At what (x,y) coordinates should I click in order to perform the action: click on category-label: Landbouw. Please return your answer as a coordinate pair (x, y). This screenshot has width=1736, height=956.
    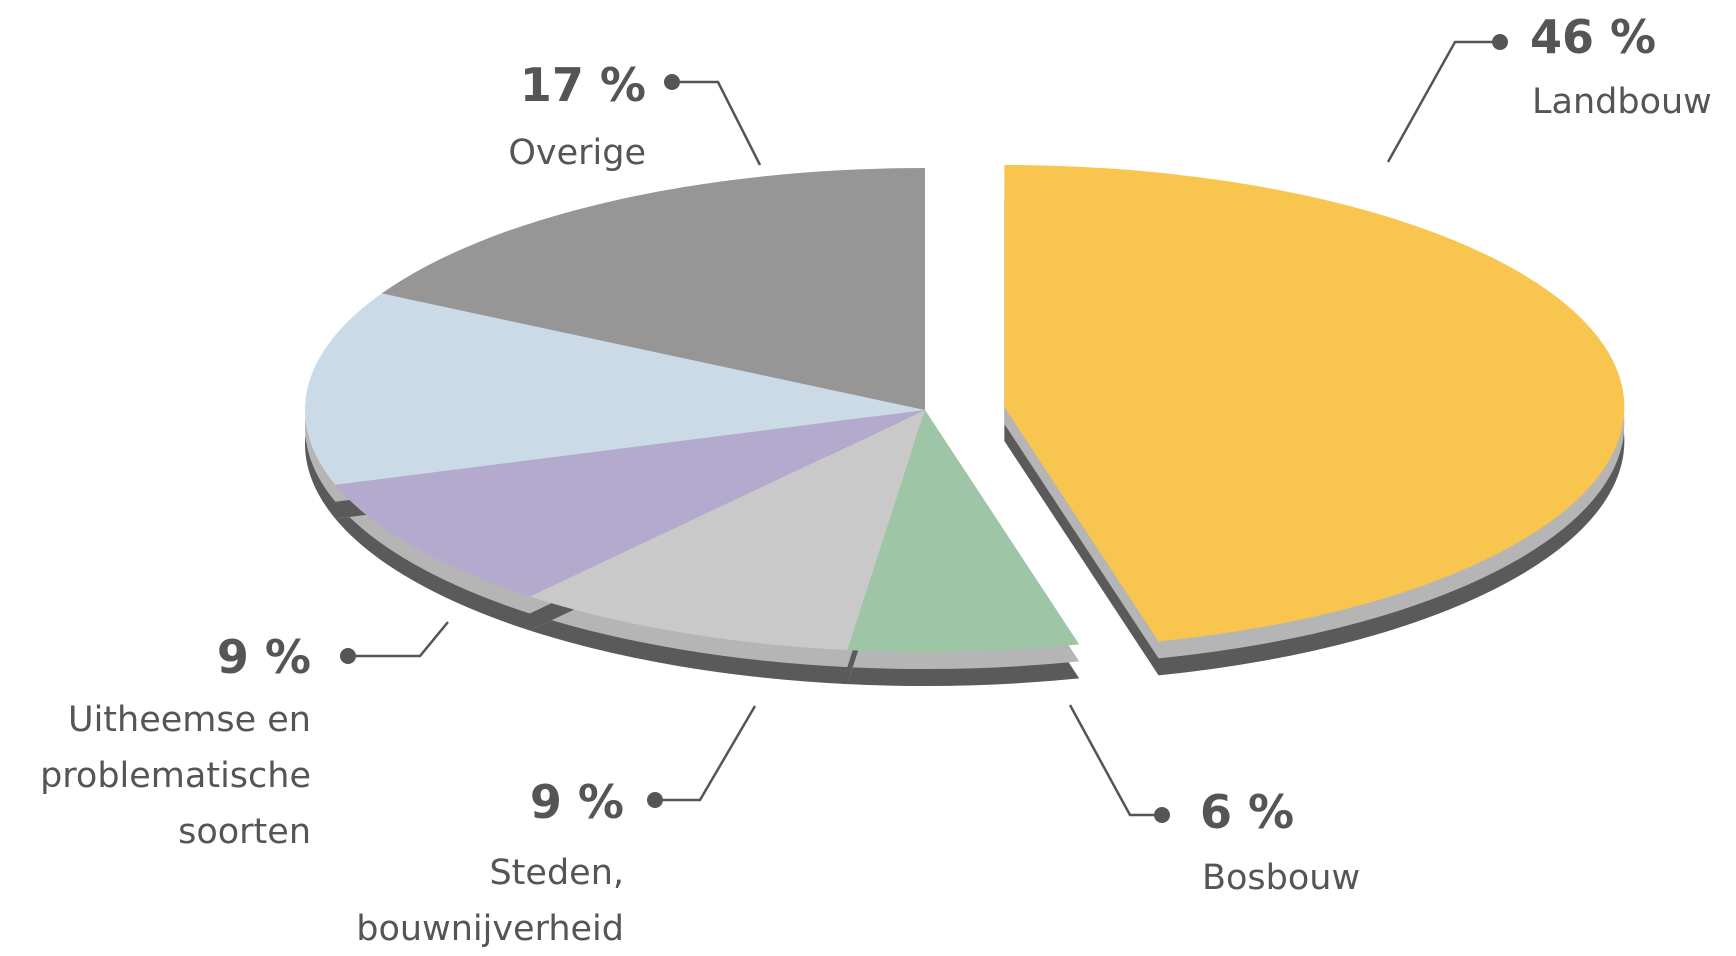
    Looking at the image, I should click on (1622, 102).